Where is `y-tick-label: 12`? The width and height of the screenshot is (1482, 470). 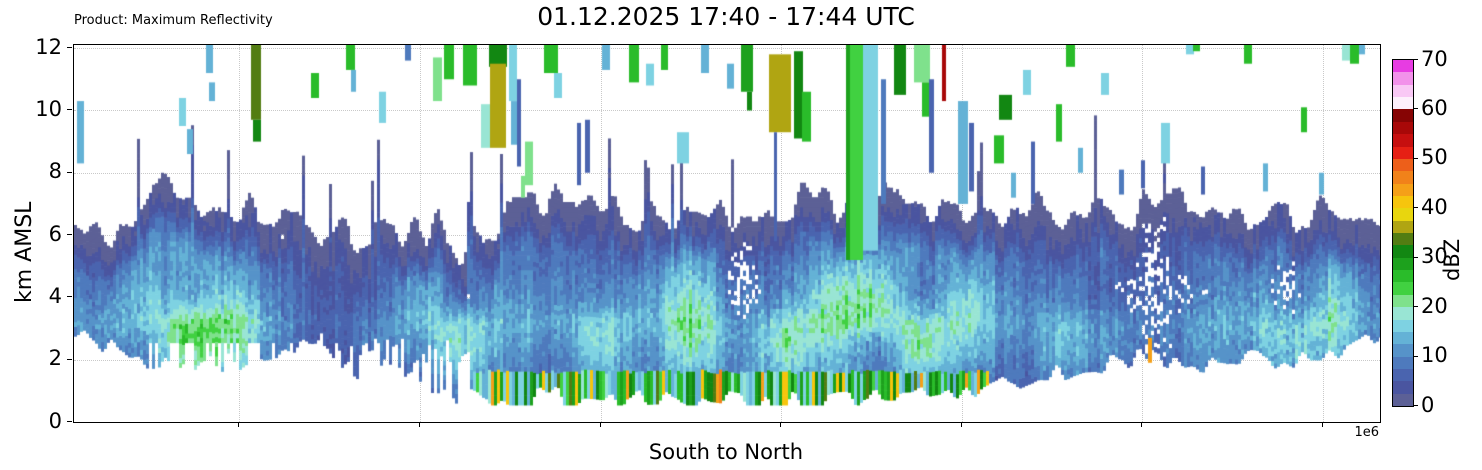
y-tick-label: 12 is located at coordinates (48, 46).